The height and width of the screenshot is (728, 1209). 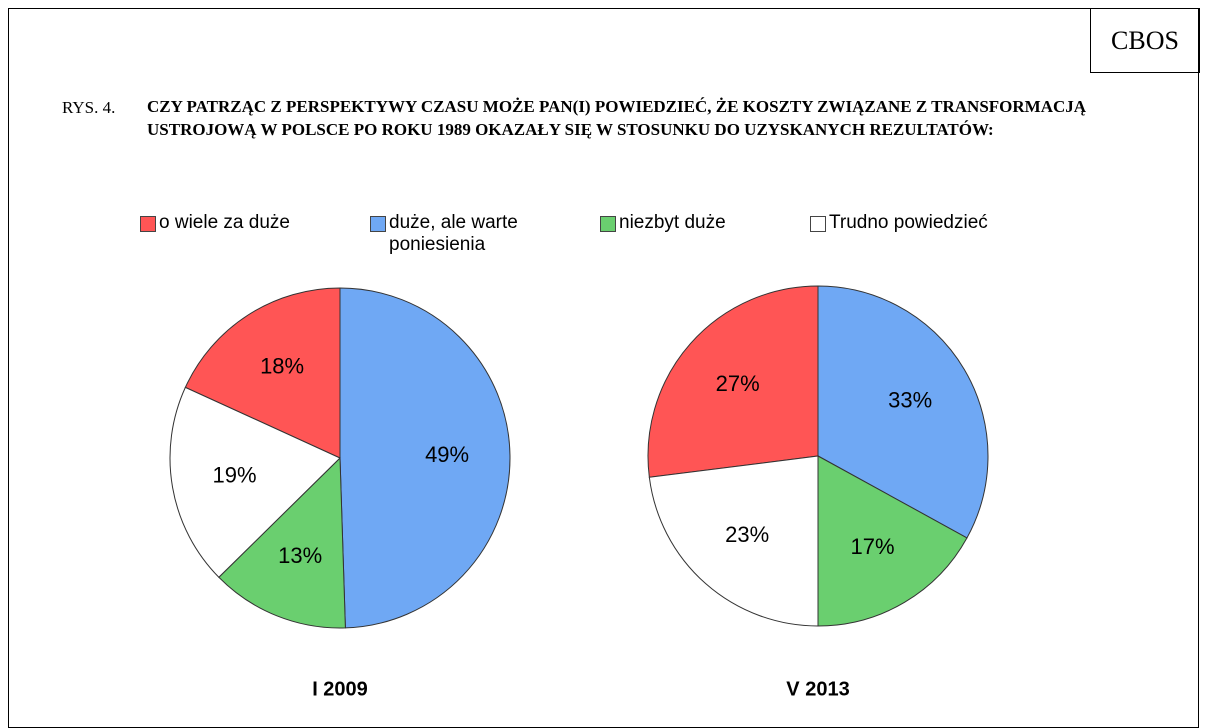 What do you see at coordinates (224, 222) in the screenshot?
I see `legend-label: o wiele za duże` at bounding box center [224, 222].